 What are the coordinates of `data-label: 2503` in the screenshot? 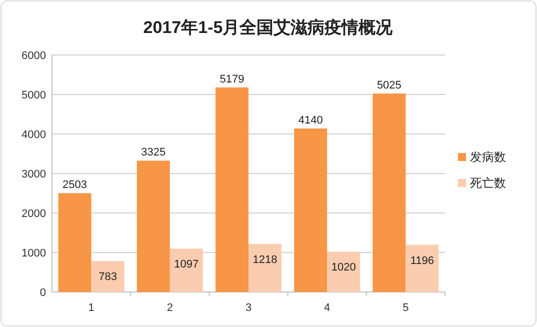 It's located at (75, 185).